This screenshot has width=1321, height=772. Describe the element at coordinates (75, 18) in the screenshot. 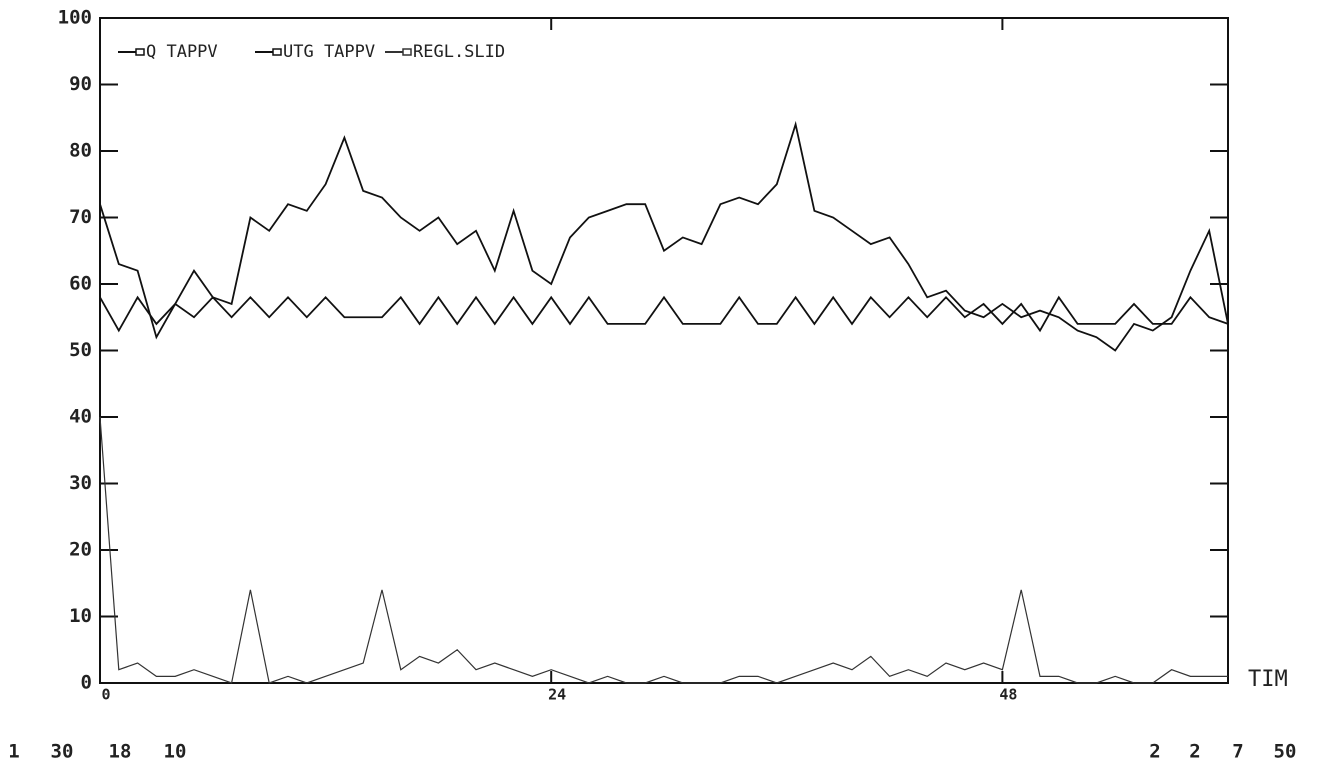

I see `y-tick-label: 100` at that location.